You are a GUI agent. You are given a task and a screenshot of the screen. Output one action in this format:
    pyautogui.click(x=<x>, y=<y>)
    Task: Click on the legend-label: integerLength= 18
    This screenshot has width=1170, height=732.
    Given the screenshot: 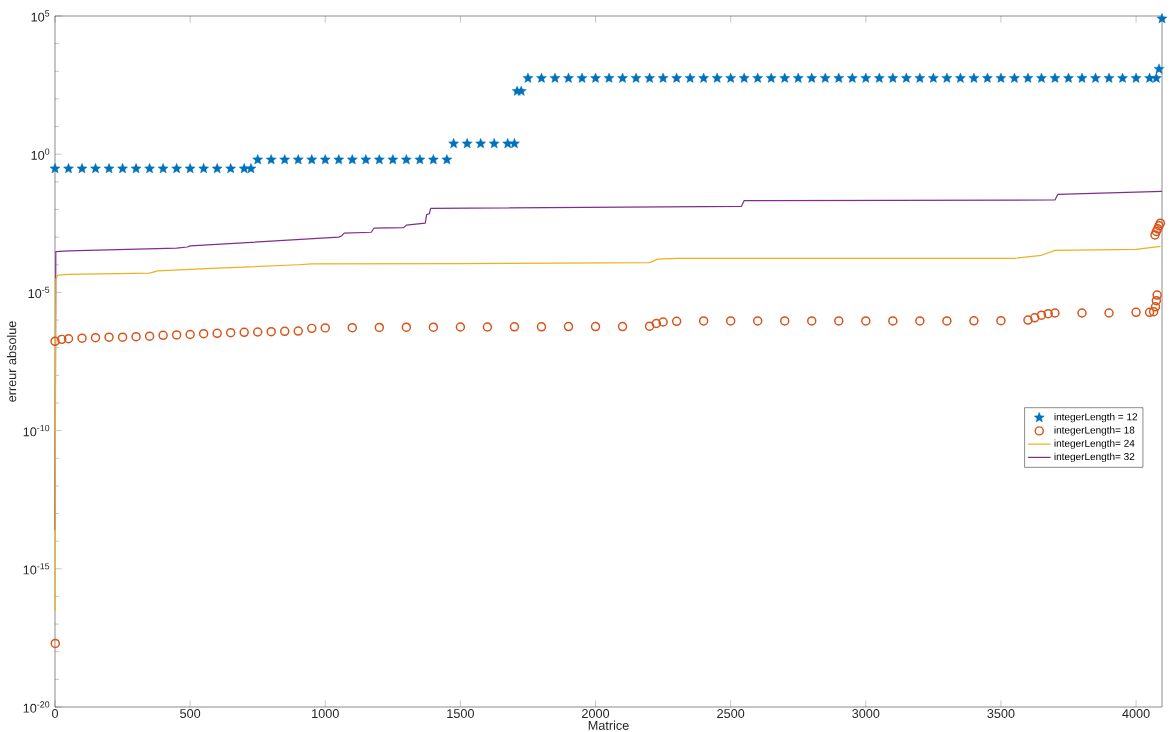 What is the action you would take?
    pyautogui.click(x=1094, y=431)
    